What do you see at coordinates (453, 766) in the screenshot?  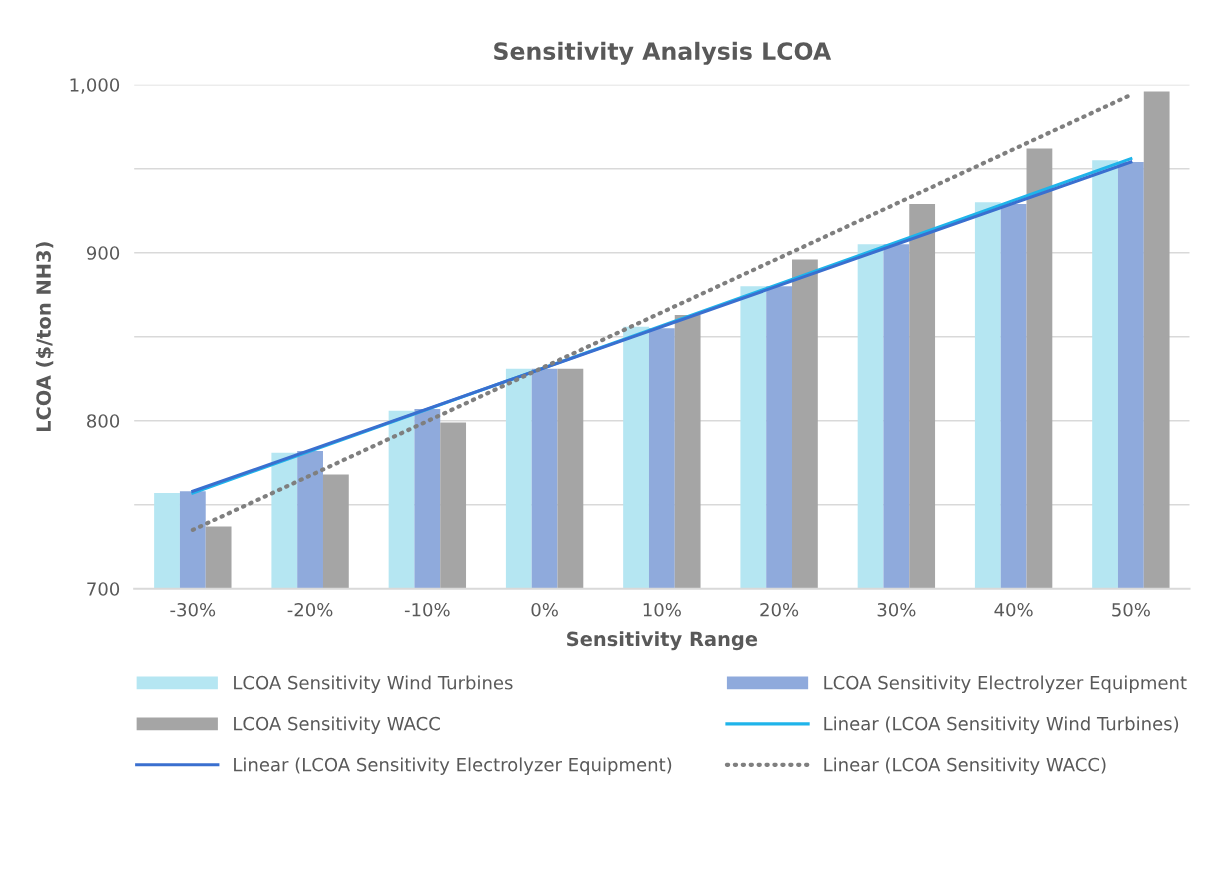 I see `legend-label: Linear (LCOA Sensitivity Electrolyzer Equipment)` at bounding box center [453, 766].